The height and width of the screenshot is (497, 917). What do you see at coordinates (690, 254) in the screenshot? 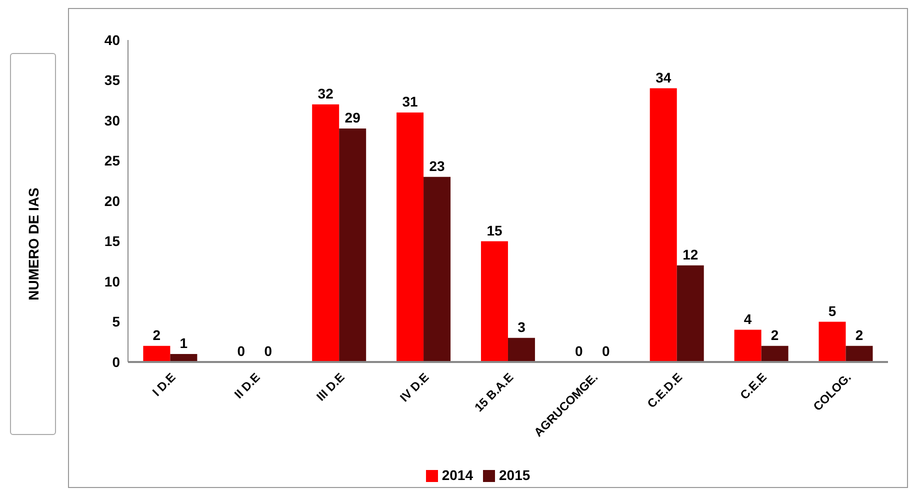
I see `data-label: 12` at bounding box center [690, 254].